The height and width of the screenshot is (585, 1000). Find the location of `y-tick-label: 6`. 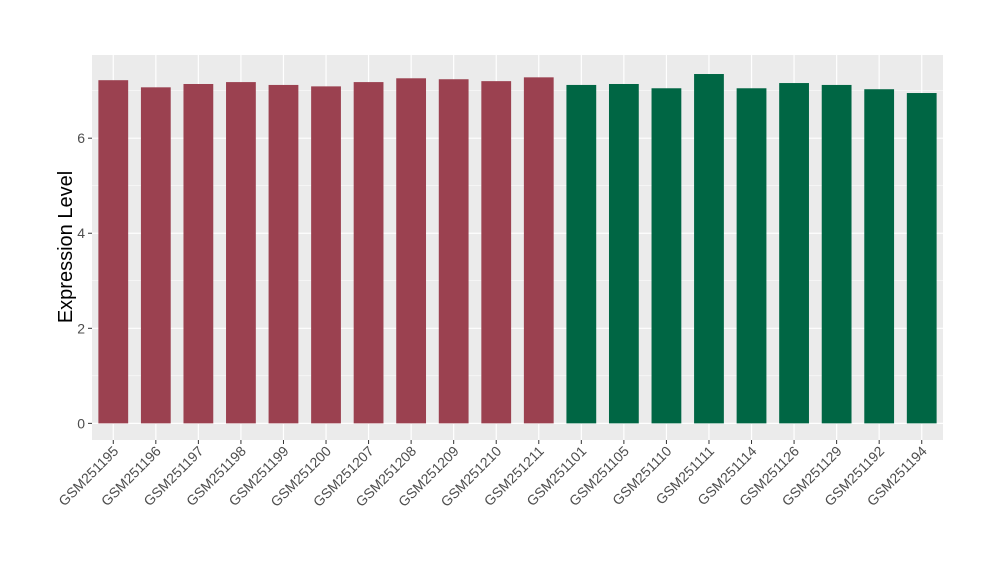

y-tick-label: 6 is located at coordinates (81, 138).